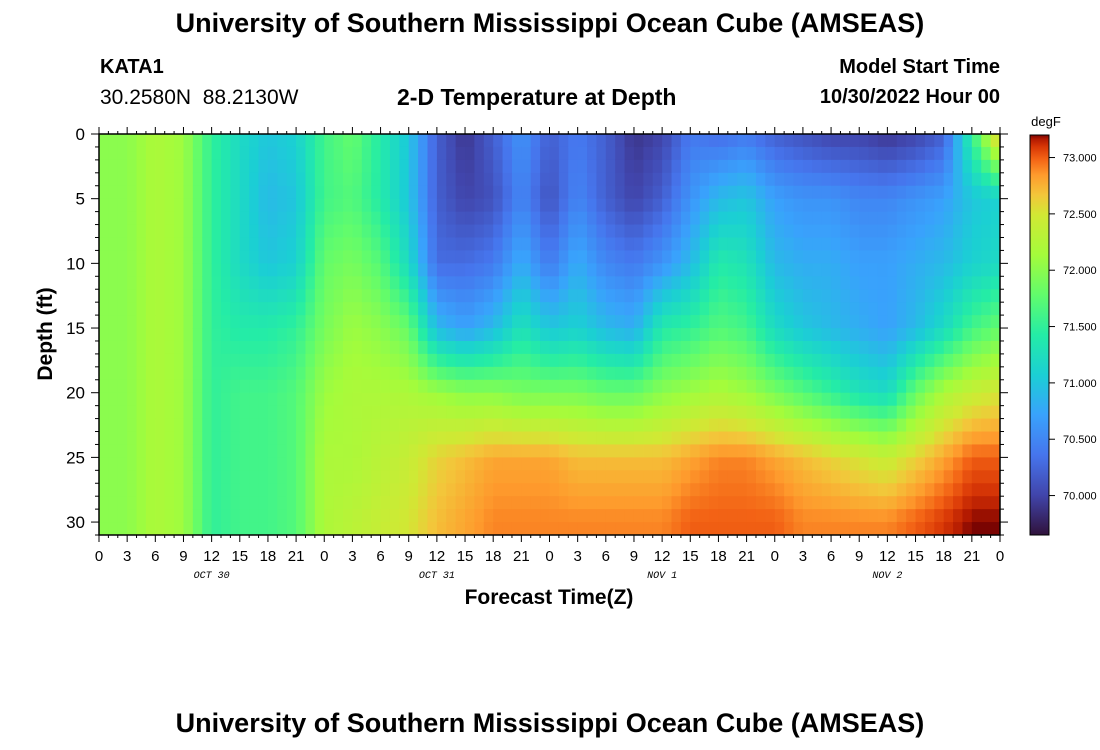 Image resolution: width=1100 pixels, height=750 pixels. What do you see at coordinates (1046, 121) in the screenshot?
I see `colorbar-units: degF` at bounding box center [1046, 121].